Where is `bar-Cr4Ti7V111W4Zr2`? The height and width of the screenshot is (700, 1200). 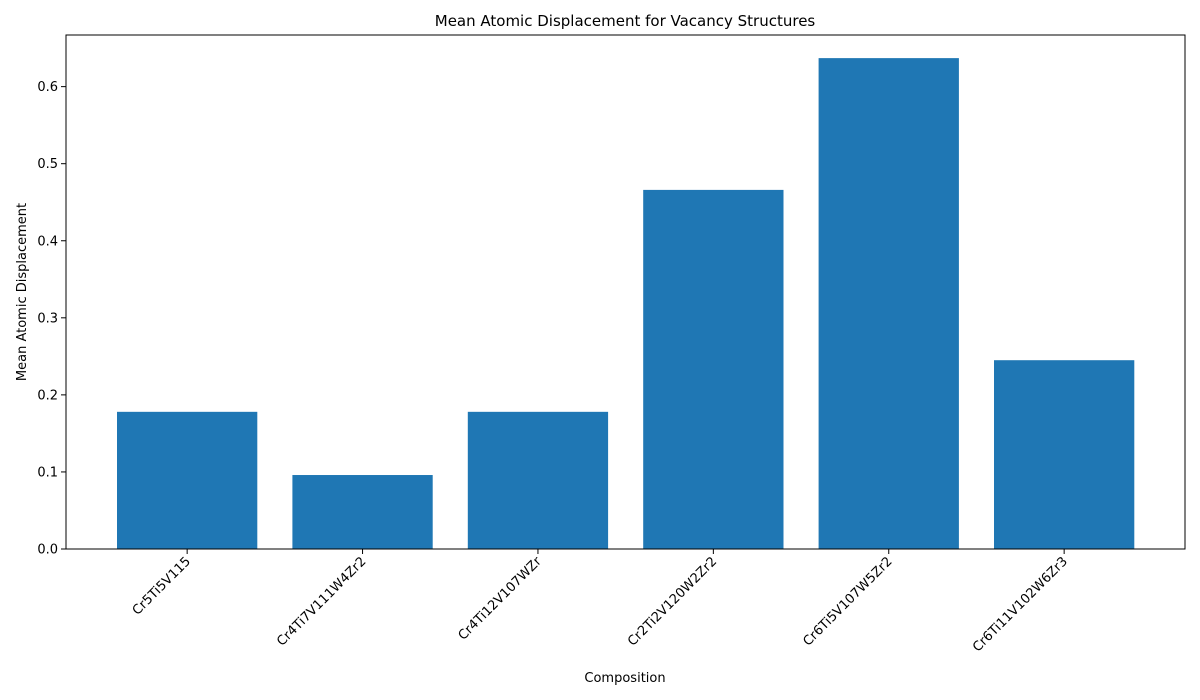 bar-Cr4Ti7V111W4Zr2 is located at coordinates (362, 512).